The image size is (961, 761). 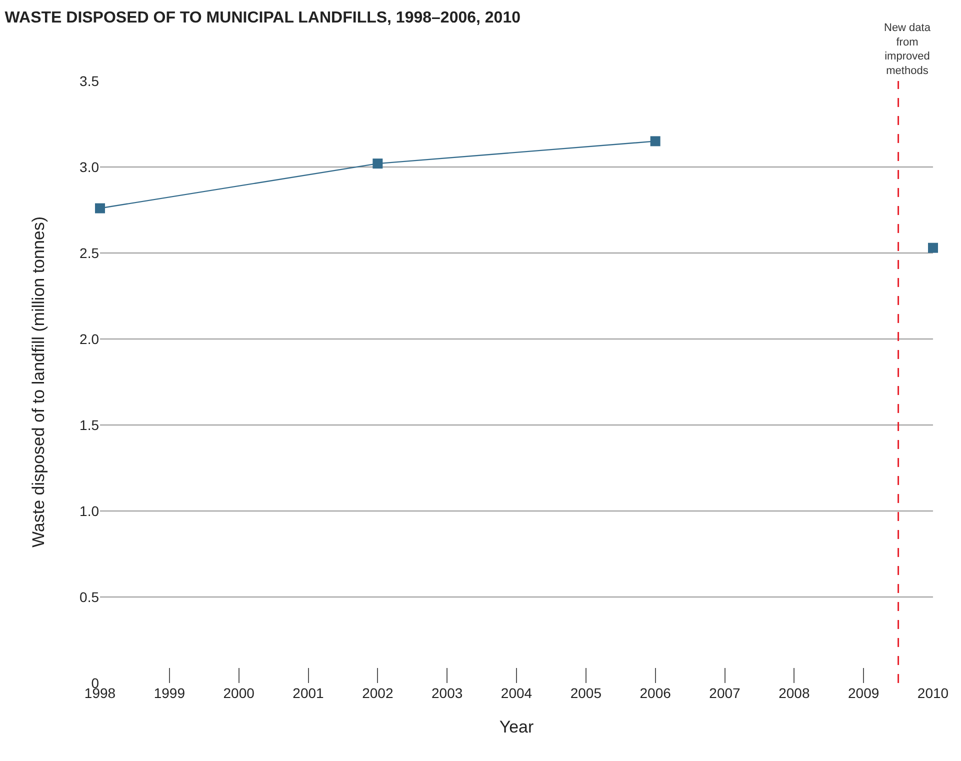 I want to click on y-tick-label: 3.0, so click(x=90, y=166).